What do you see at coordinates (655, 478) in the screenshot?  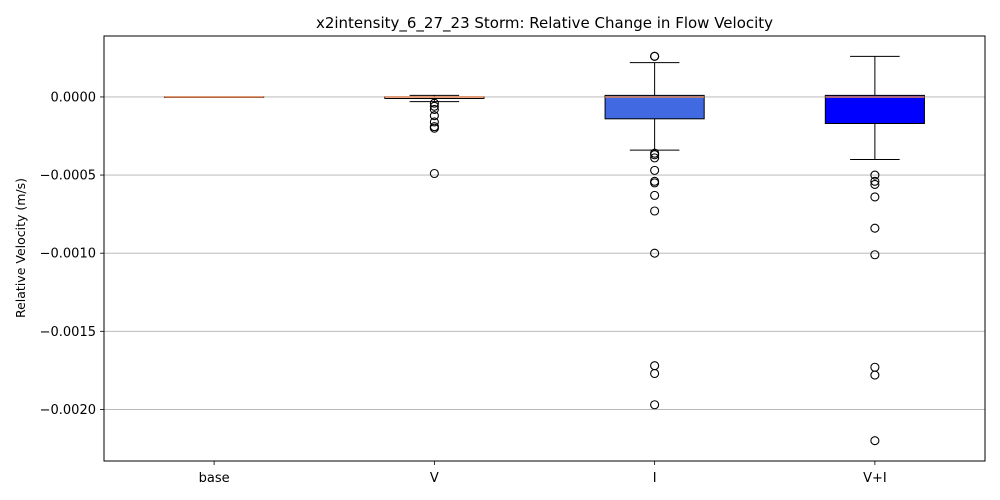 I see `x-tick-label-I: I` at bounding box center [655, 478].